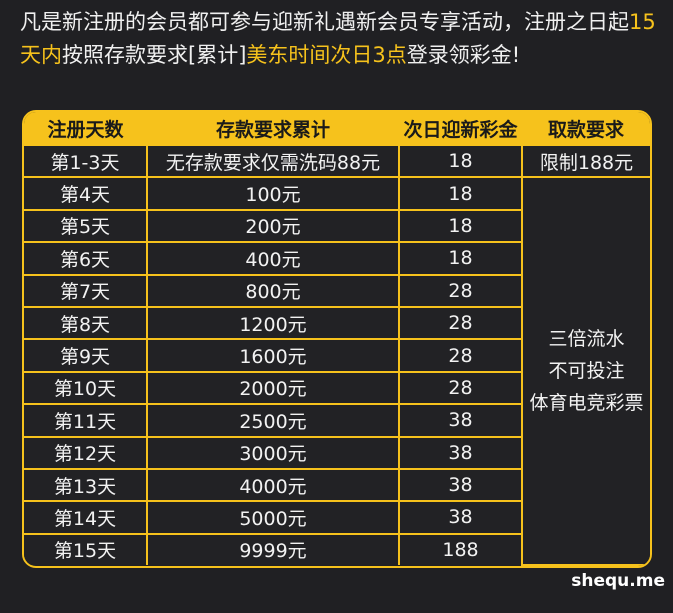  I want to click on table-row: 第5天 200元 18, so click(337, 226).